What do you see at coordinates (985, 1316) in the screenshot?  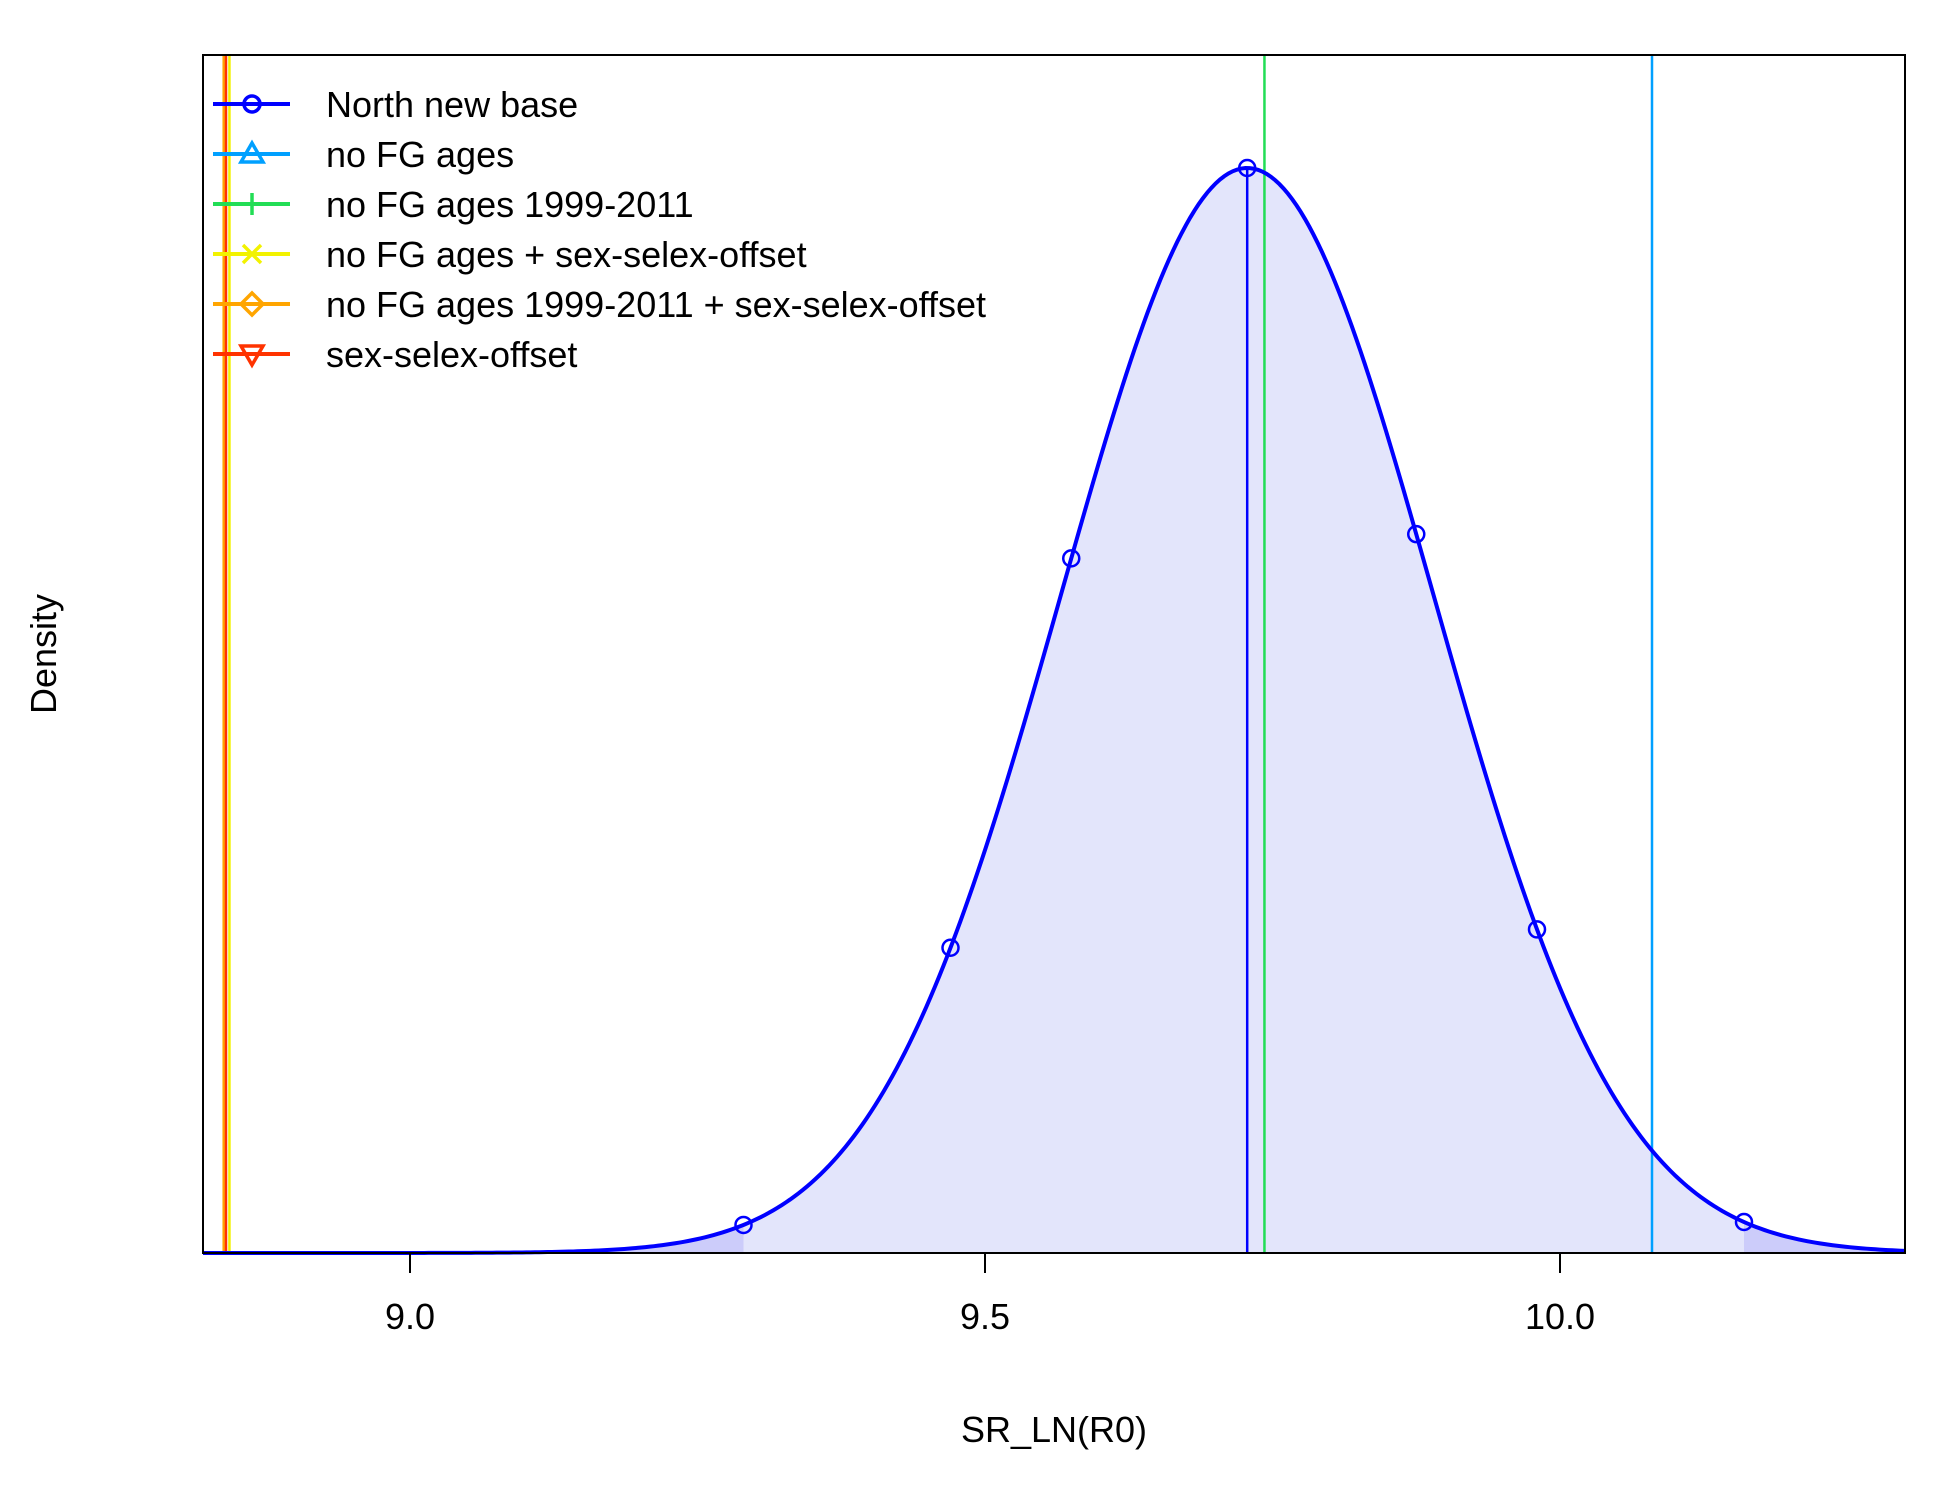 I see `x-tick-label: 9.5` at bounding box center [985, 1316].